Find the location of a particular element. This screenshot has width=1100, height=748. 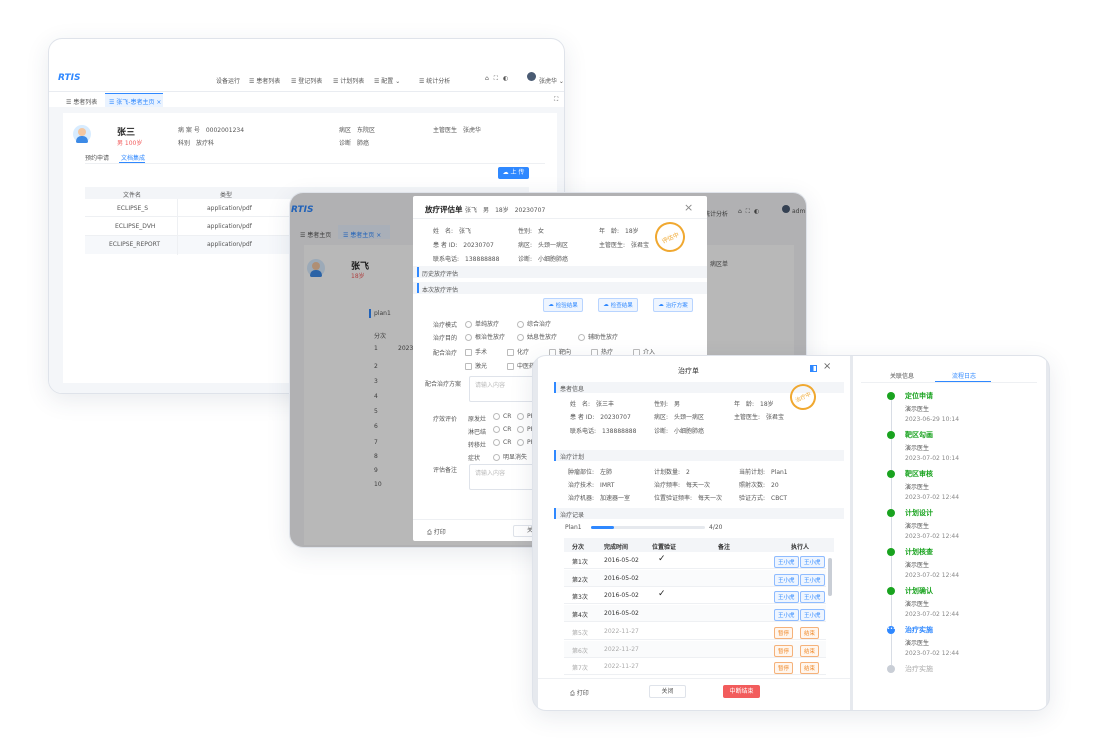

app-logo: RTIS is located at coordinates (69, 78).